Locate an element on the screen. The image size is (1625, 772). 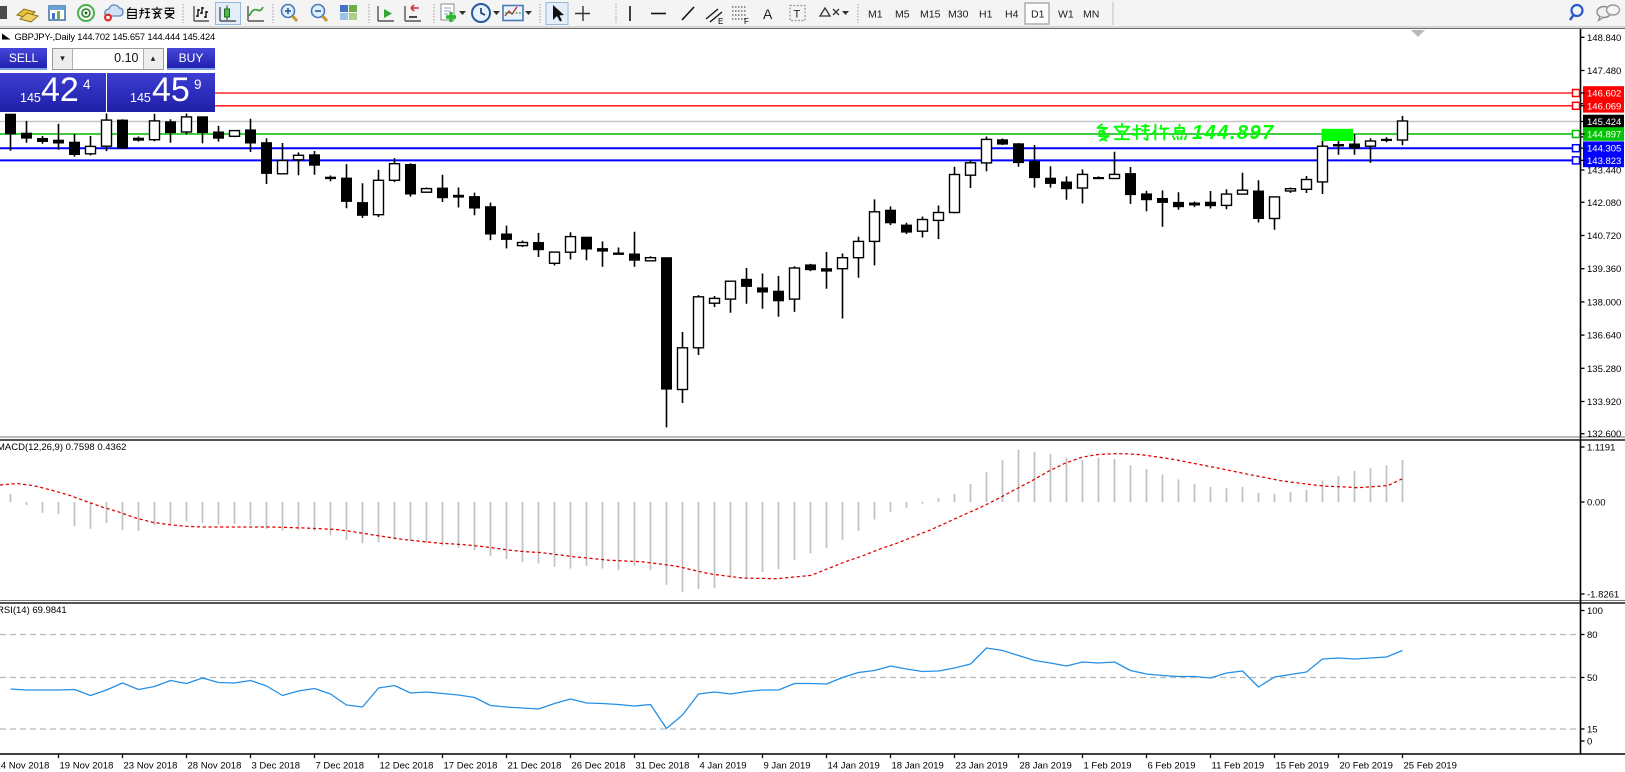
svg-text: 21 Dec 2018 is located at coordinates (535, 766).